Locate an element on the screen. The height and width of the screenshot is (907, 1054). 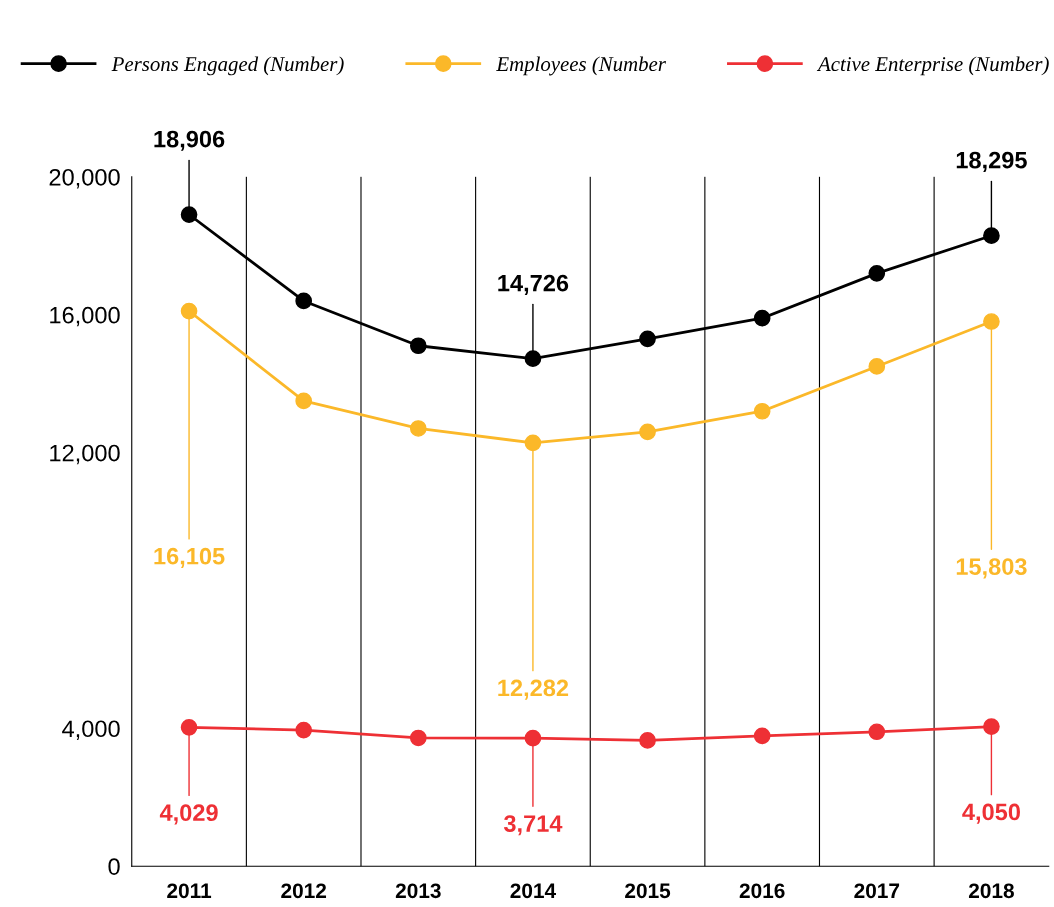
legend-label: Employees (Number is located at coordinates (581, 66).